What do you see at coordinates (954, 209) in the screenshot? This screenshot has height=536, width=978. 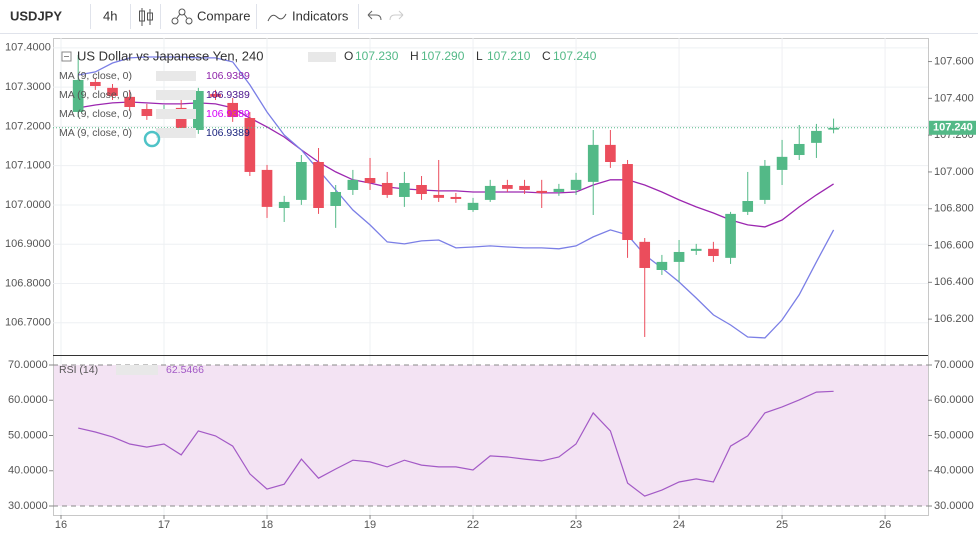 I see `y2-tick-label: 106.800` at bounding box center [954, 209].